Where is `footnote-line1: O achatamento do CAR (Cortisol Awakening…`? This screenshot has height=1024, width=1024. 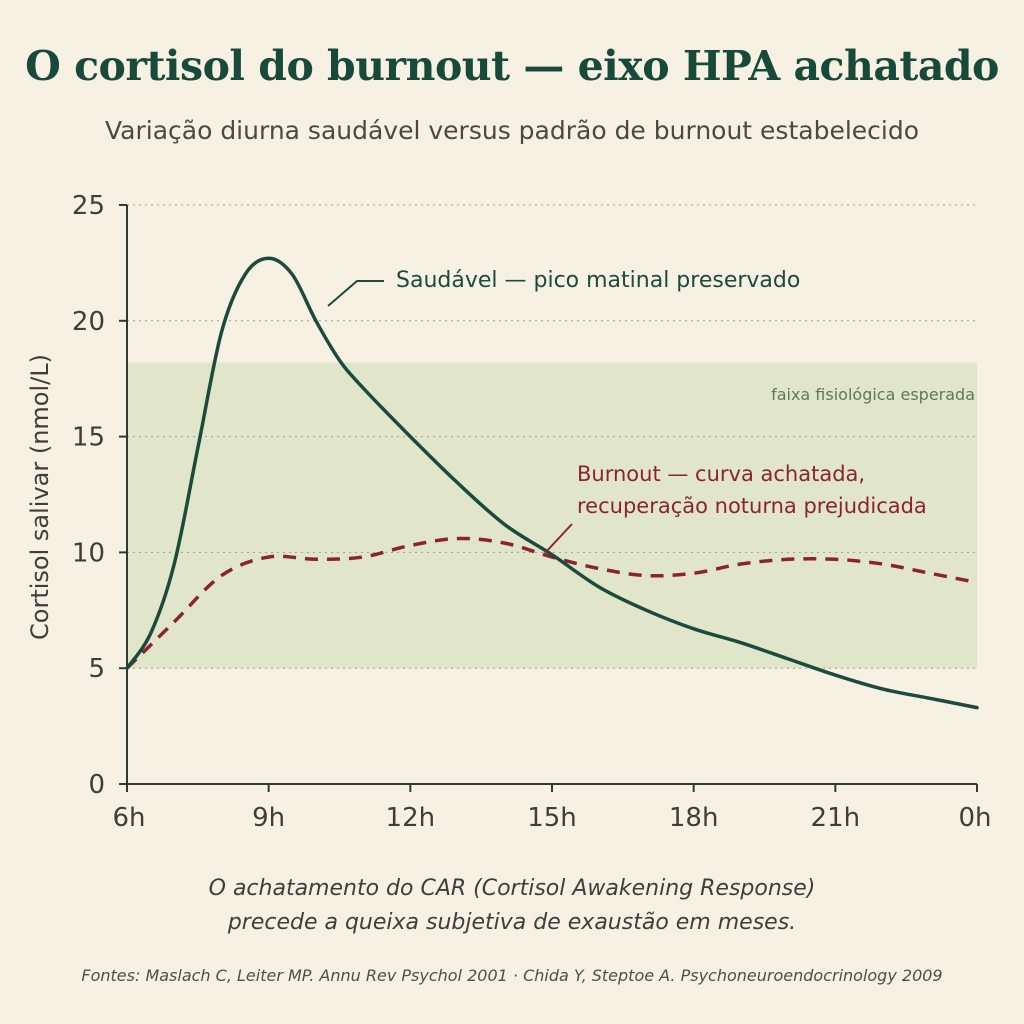 footnote-line1: O achatamento do CAR (Cortisol Awakening… is located at coordinates (512, 888).